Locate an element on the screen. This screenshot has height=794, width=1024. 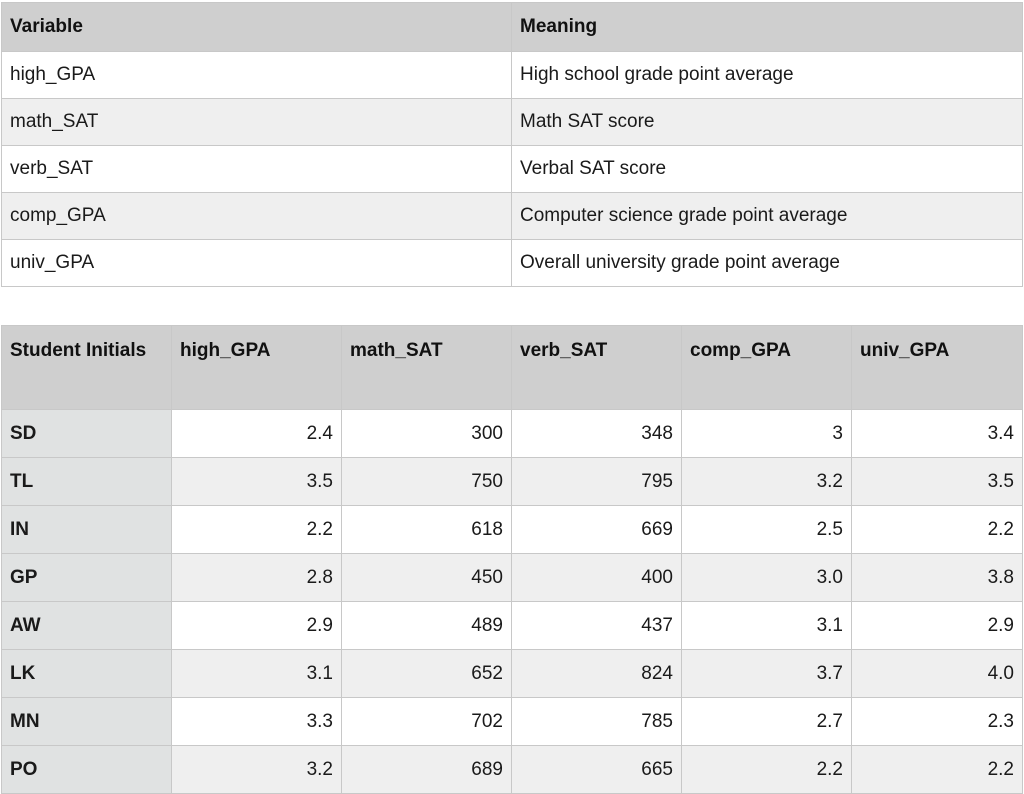
student-initials-cell: PO is located at coordinates (86, 769).